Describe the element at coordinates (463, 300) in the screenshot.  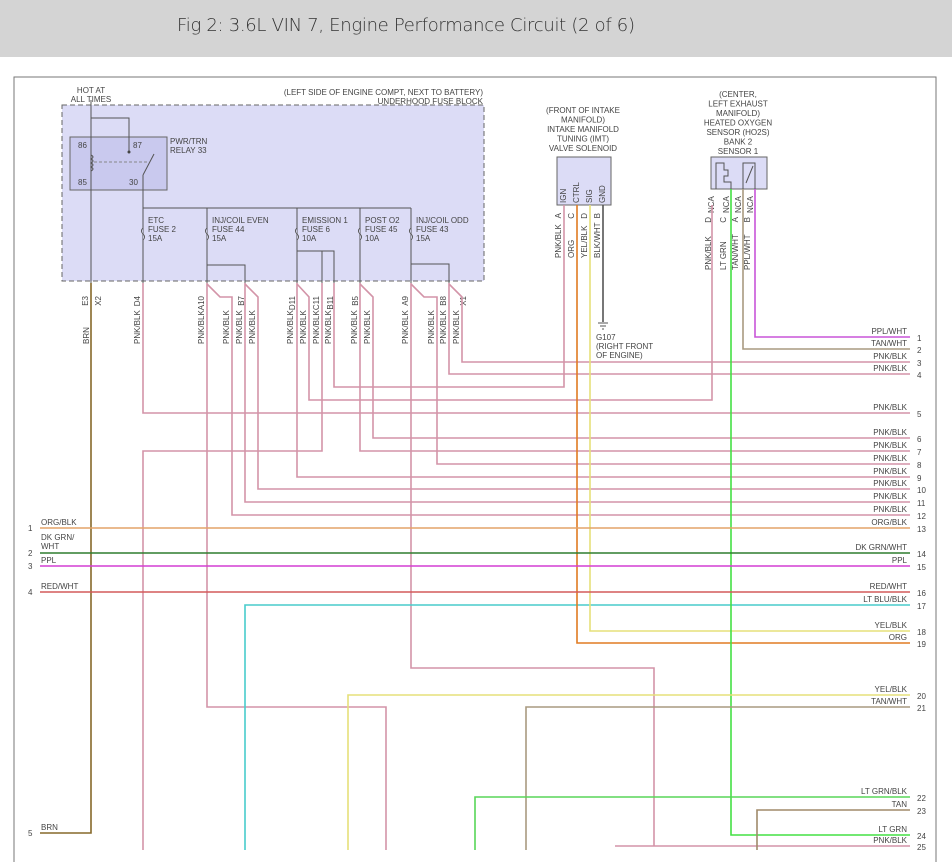
I see `connector-pin-label: X1` at that location.